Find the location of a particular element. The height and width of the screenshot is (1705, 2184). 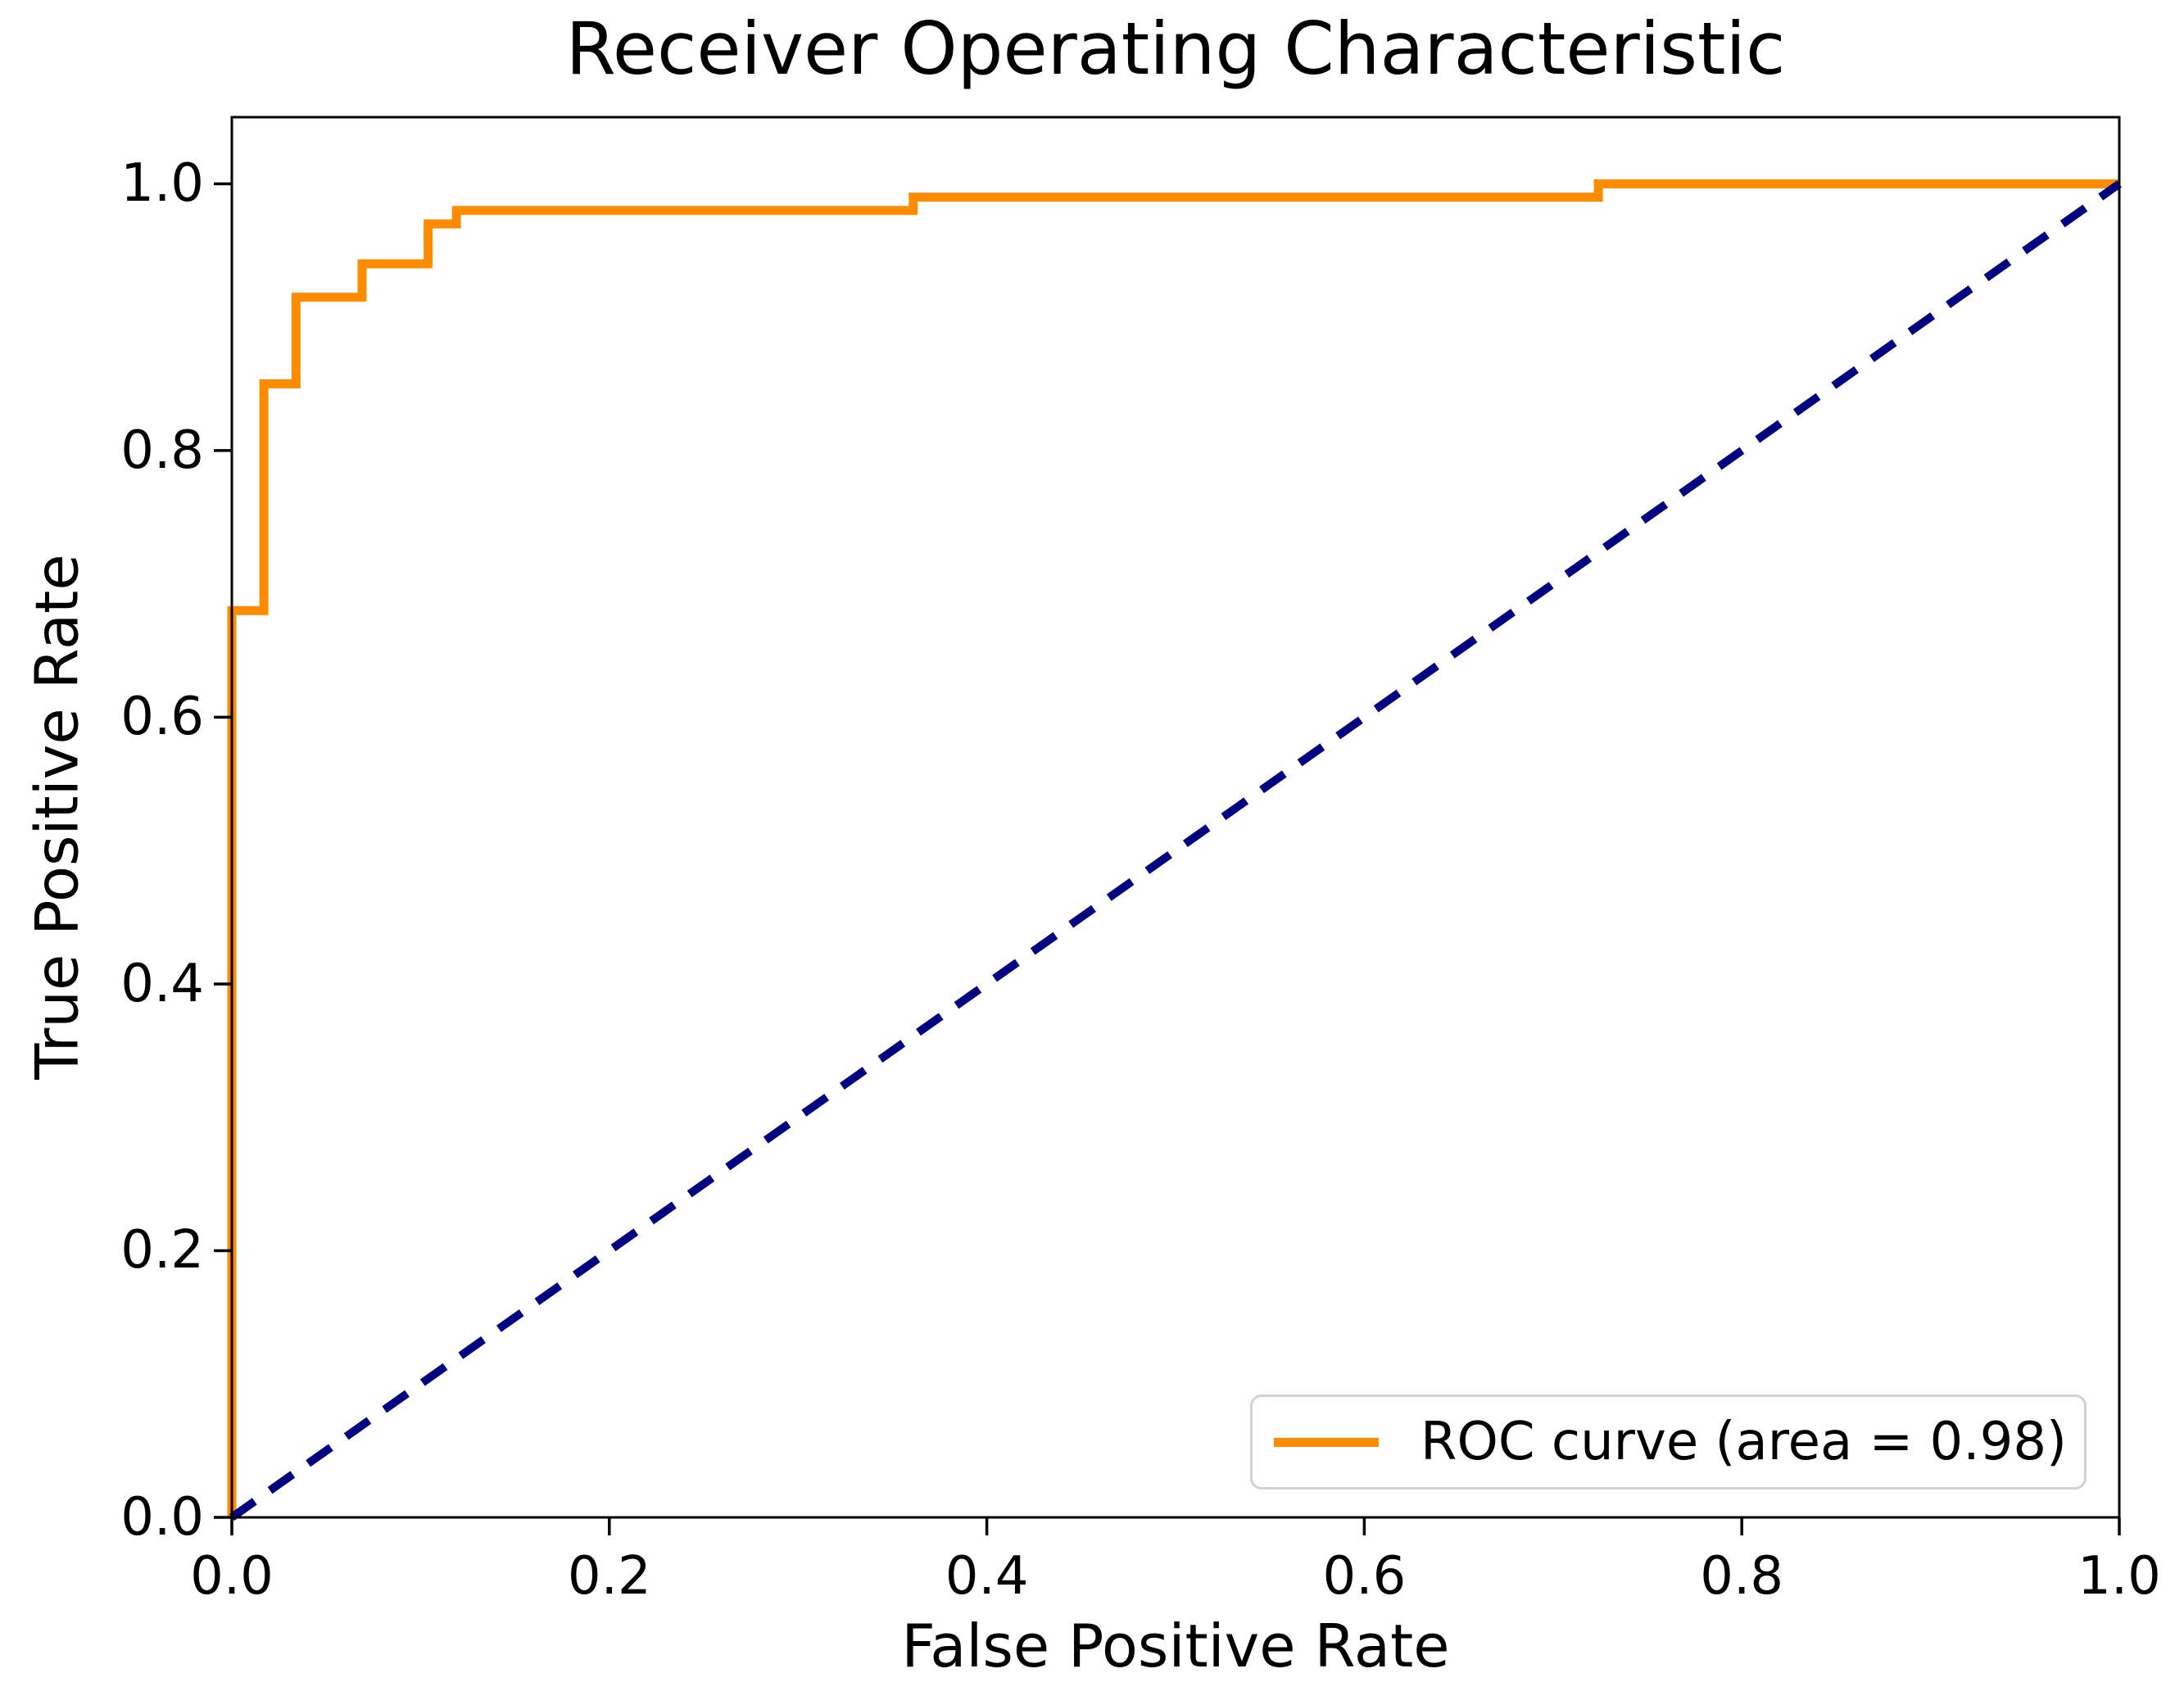

x-tick-label: 0.2 is located at coordinates (609, 1576).